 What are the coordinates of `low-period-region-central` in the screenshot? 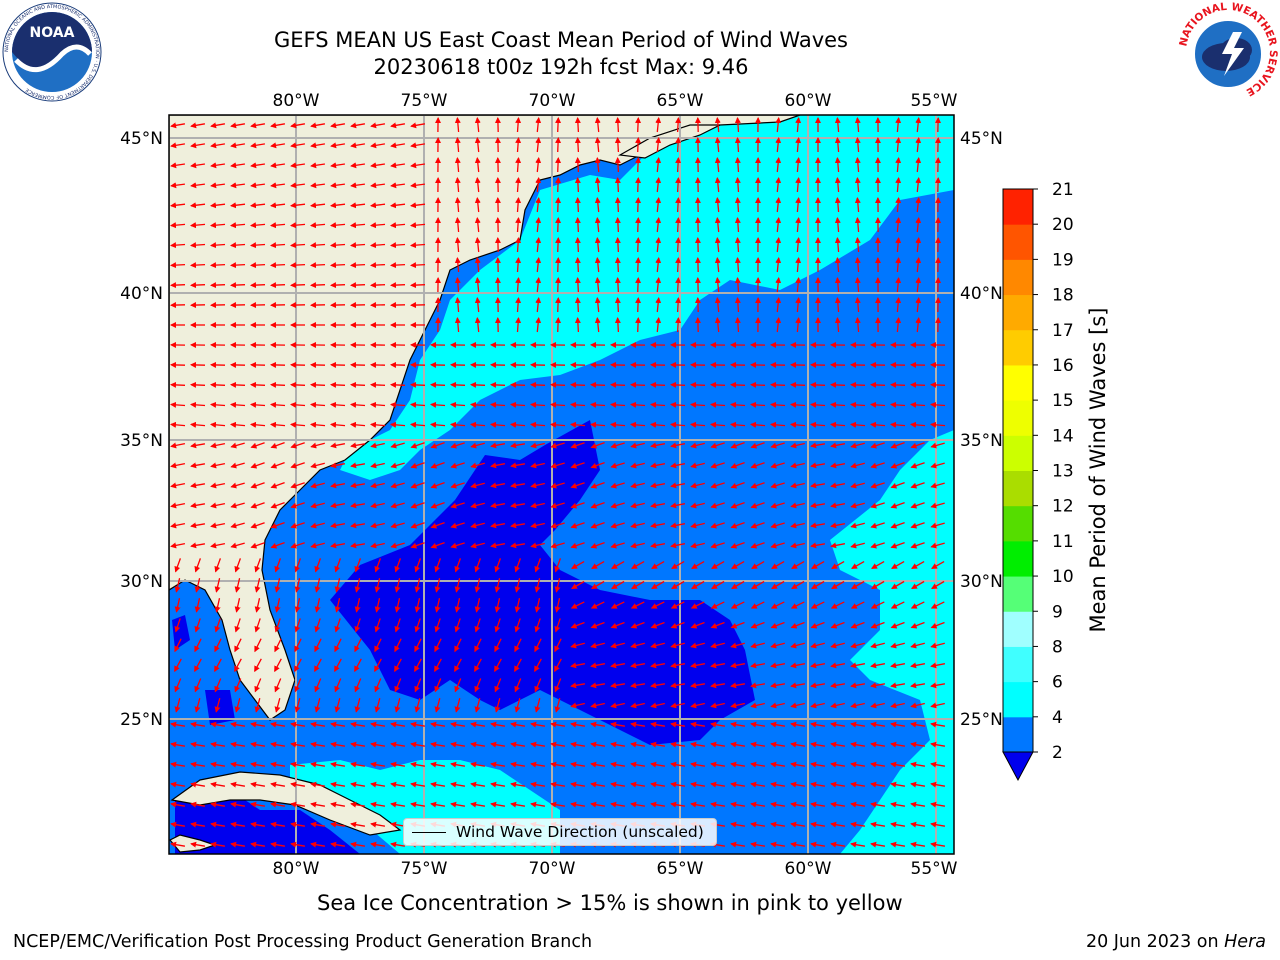 It's located at (542, 582).